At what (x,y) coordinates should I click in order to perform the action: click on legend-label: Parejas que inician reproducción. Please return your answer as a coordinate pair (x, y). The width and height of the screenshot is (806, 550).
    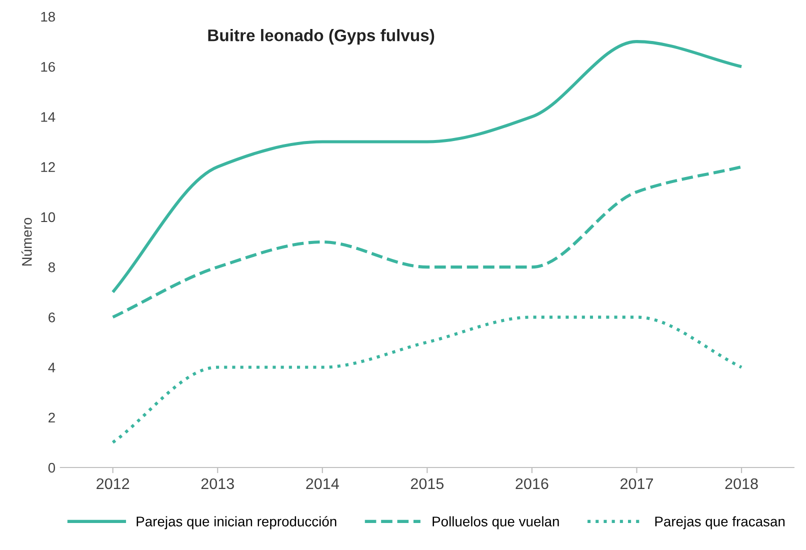
    Looking at the image, I should click on (236, 523).